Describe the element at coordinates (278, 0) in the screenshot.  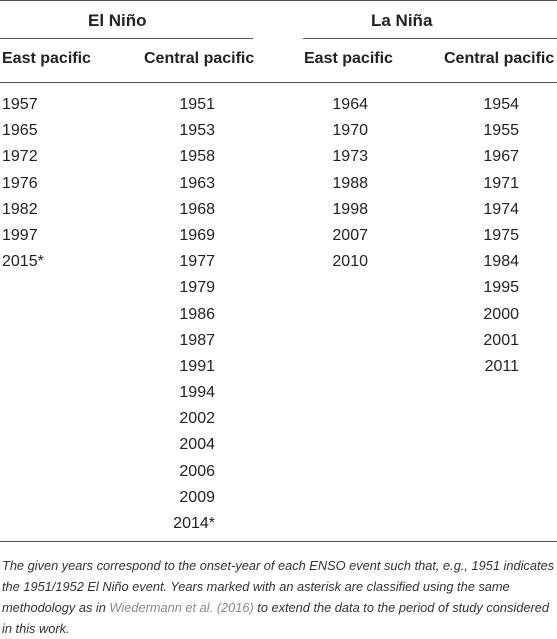
I see `top-rule` at that location.